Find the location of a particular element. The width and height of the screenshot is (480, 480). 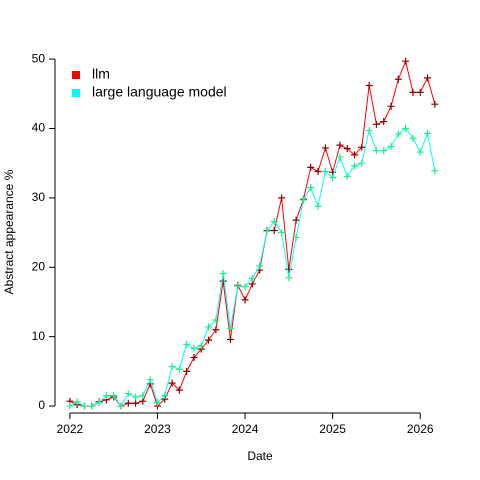

legend-label: large language model is located at coordinates (159, 92).